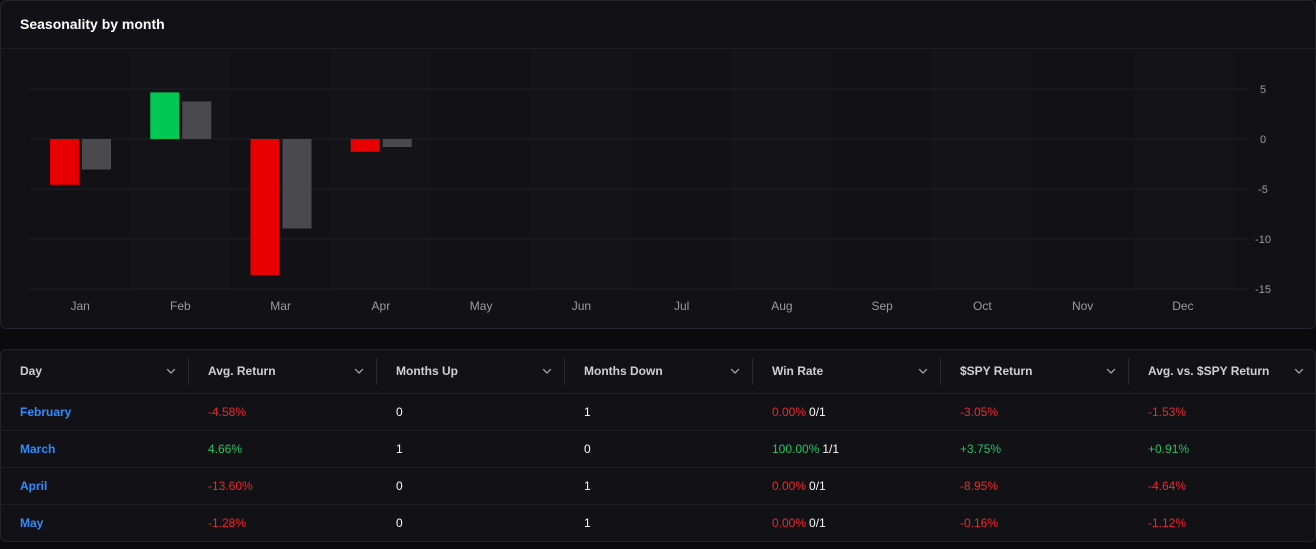  What do you see at coordinates (979, 411) in the screenshot?
I see `spy-return-value: -3.05%` at bounding box center [979, 411].